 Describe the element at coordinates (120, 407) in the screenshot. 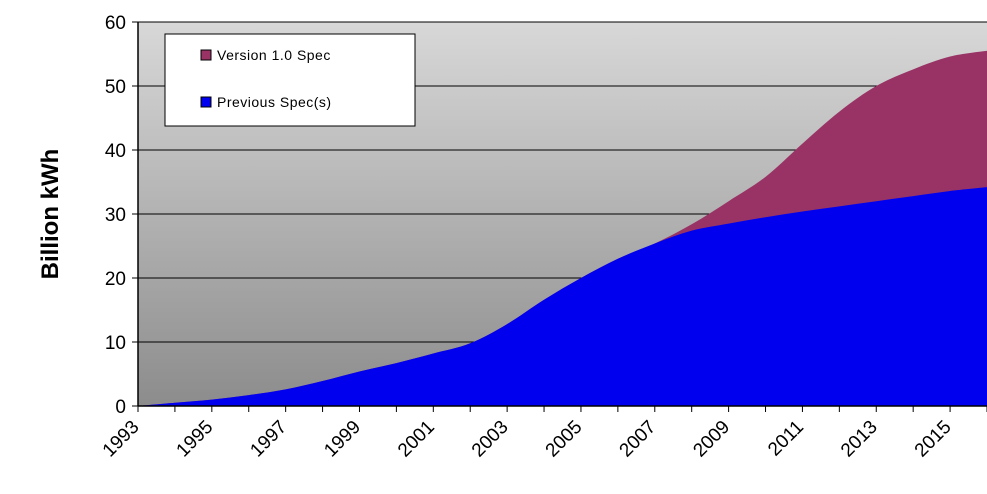

I see `y-tick-label-0: 0` at that location.